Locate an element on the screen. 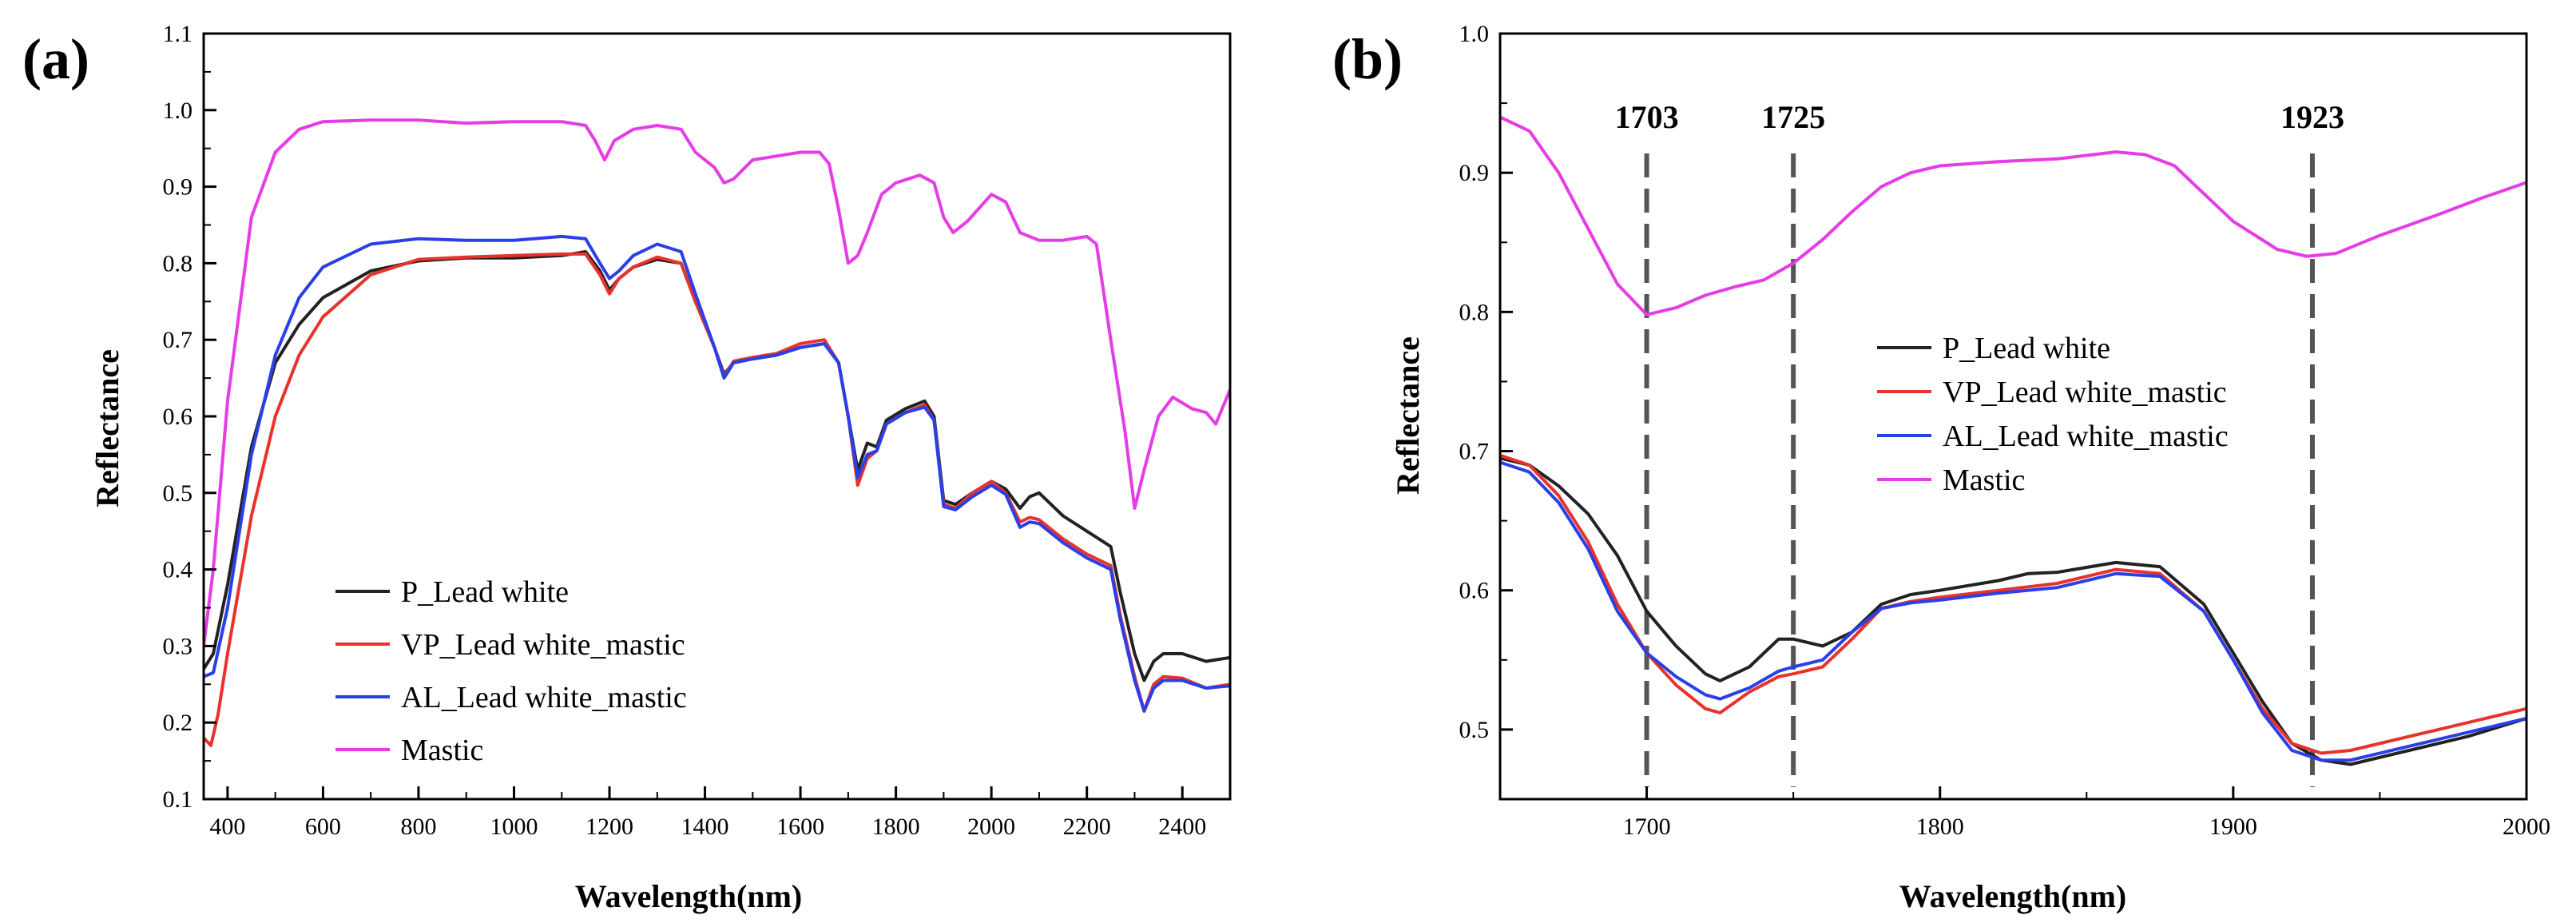 The width and height of the screenshot is (2576, 923). x-tick-label-a: 600 is located at coordinates (323, 827).